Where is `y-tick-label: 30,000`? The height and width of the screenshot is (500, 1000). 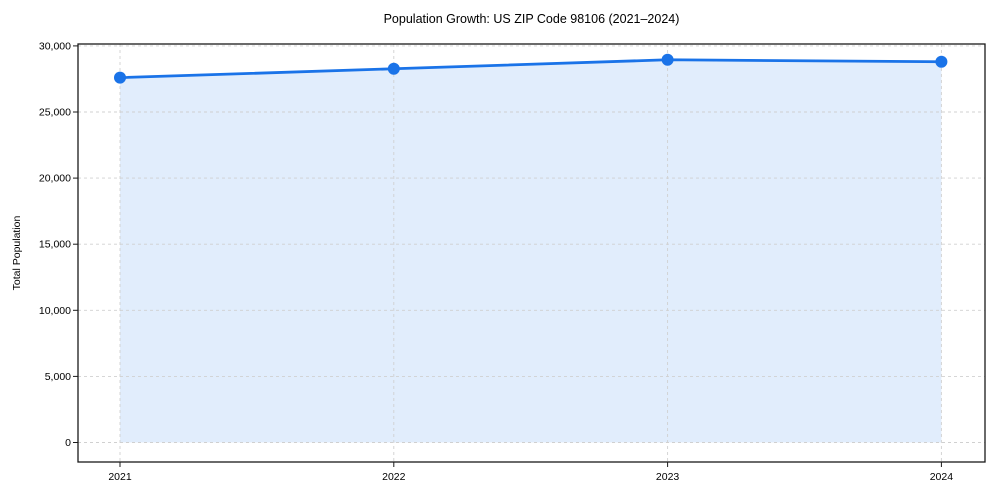 y-tick-label: 30,000 is located at coordinates (55, 46).